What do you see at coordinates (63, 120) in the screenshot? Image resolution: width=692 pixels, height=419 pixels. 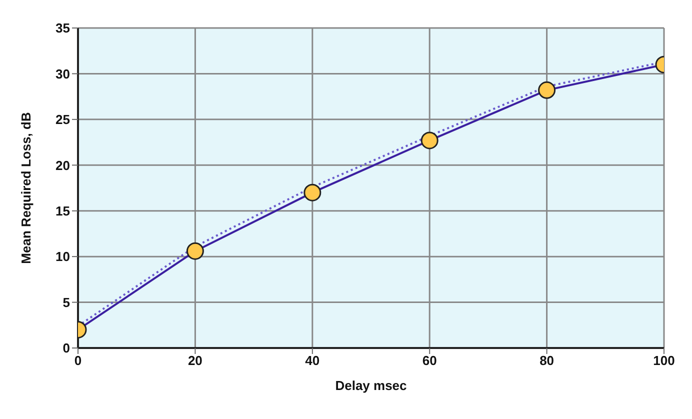 I see `y-tick-label: 25` at bounding box center [63, 120].